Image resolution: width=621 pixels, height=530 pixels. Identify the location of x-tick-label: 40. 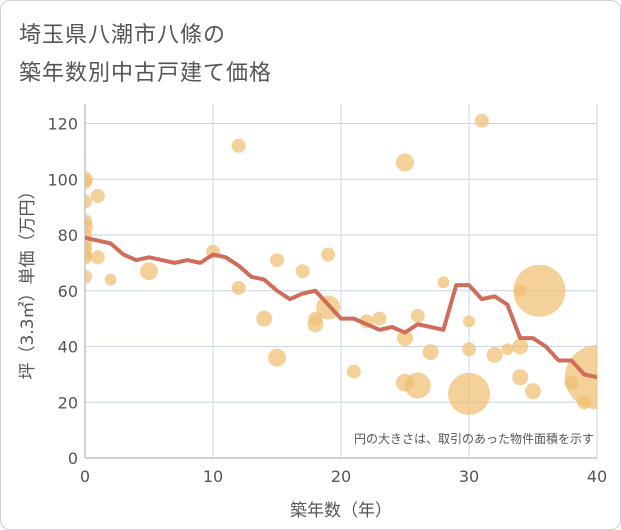
(597, 476).